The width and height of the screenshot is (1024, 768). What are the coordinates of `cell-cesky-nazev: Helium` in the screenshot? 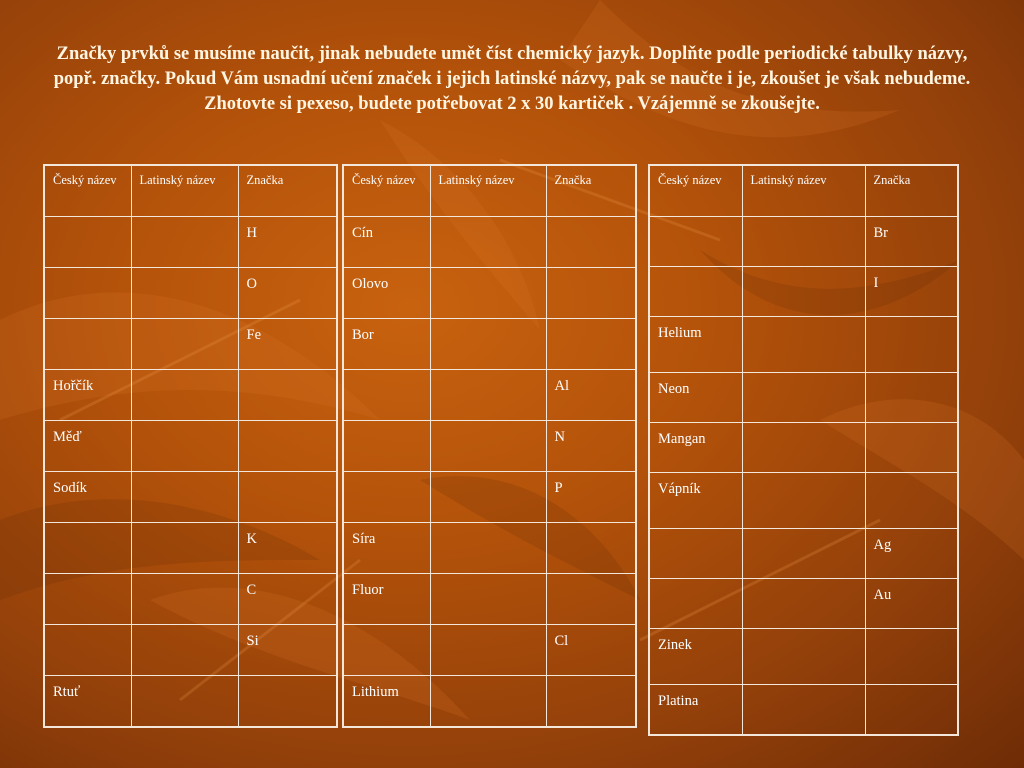 It's located at (695, 344).